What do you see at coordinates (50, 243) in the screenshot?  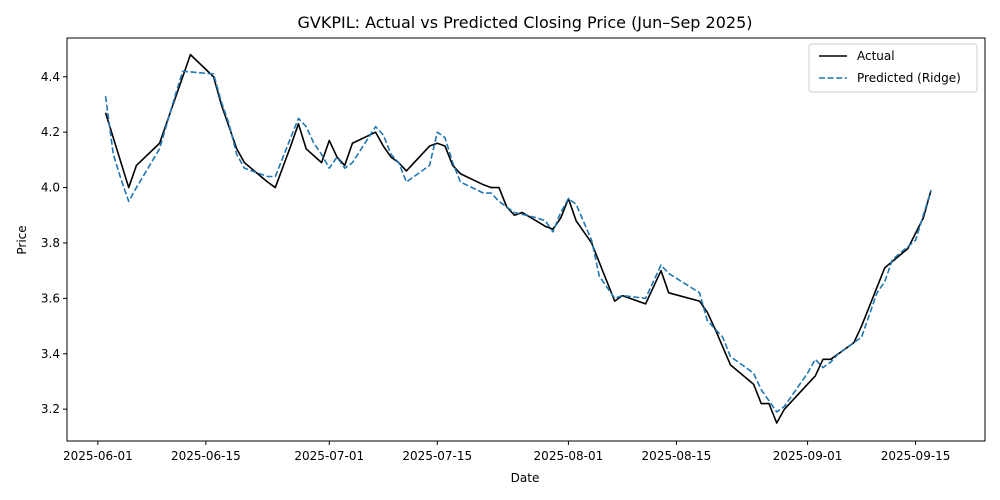 I see `y-tick-label: 3.8` at bounding box center [50, 243].